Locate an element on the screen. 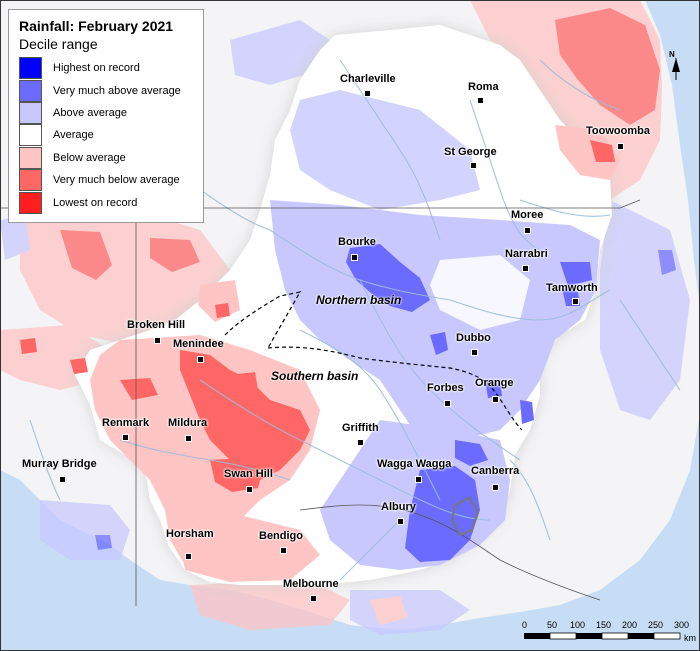 The width and height of the screenshot is (700, 651). act-border is located at coordinates (465, 516).